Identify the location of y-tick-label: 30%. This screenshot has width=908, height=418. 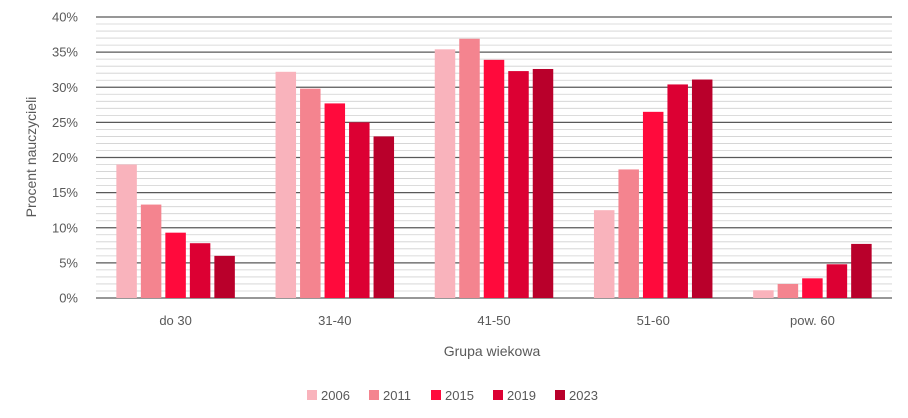
(65, 87).